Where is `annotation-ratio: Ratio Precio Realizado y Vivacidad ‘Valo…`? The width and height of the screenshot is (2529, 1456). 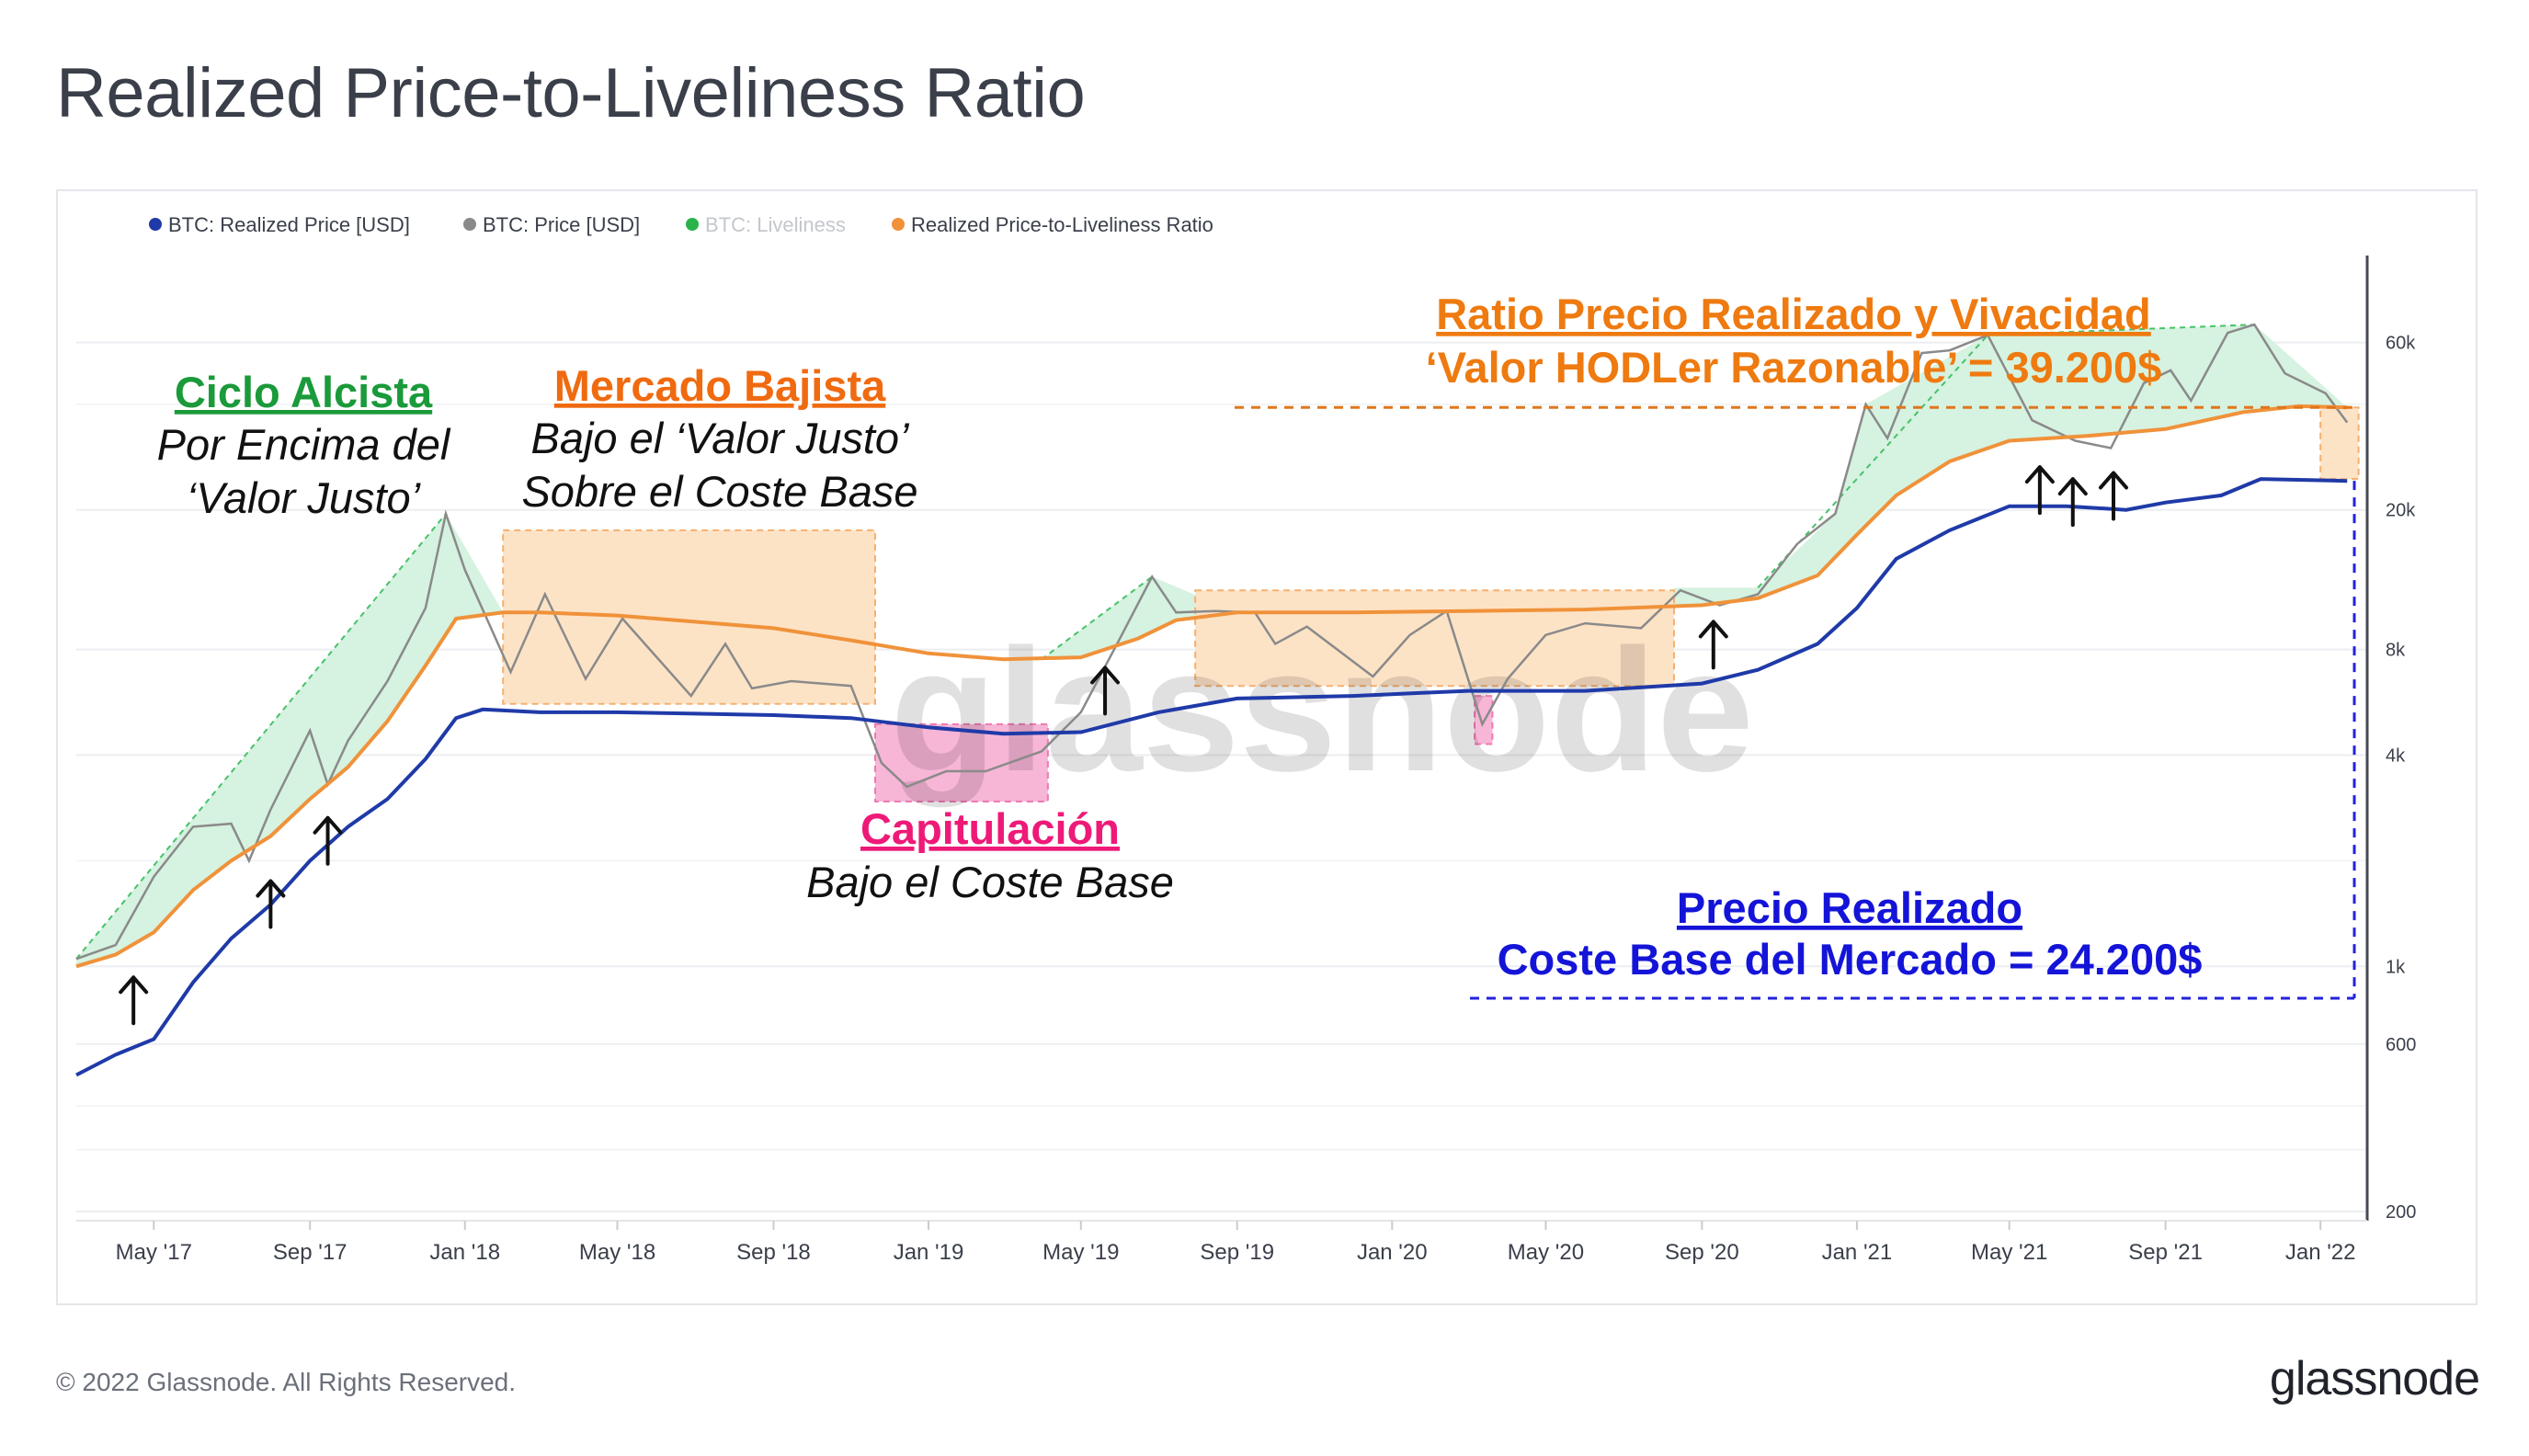
annotation-ratio: Ratio Precio Realizado y Vivacidad ‘Valo… is located at coordinates (1794, 341).